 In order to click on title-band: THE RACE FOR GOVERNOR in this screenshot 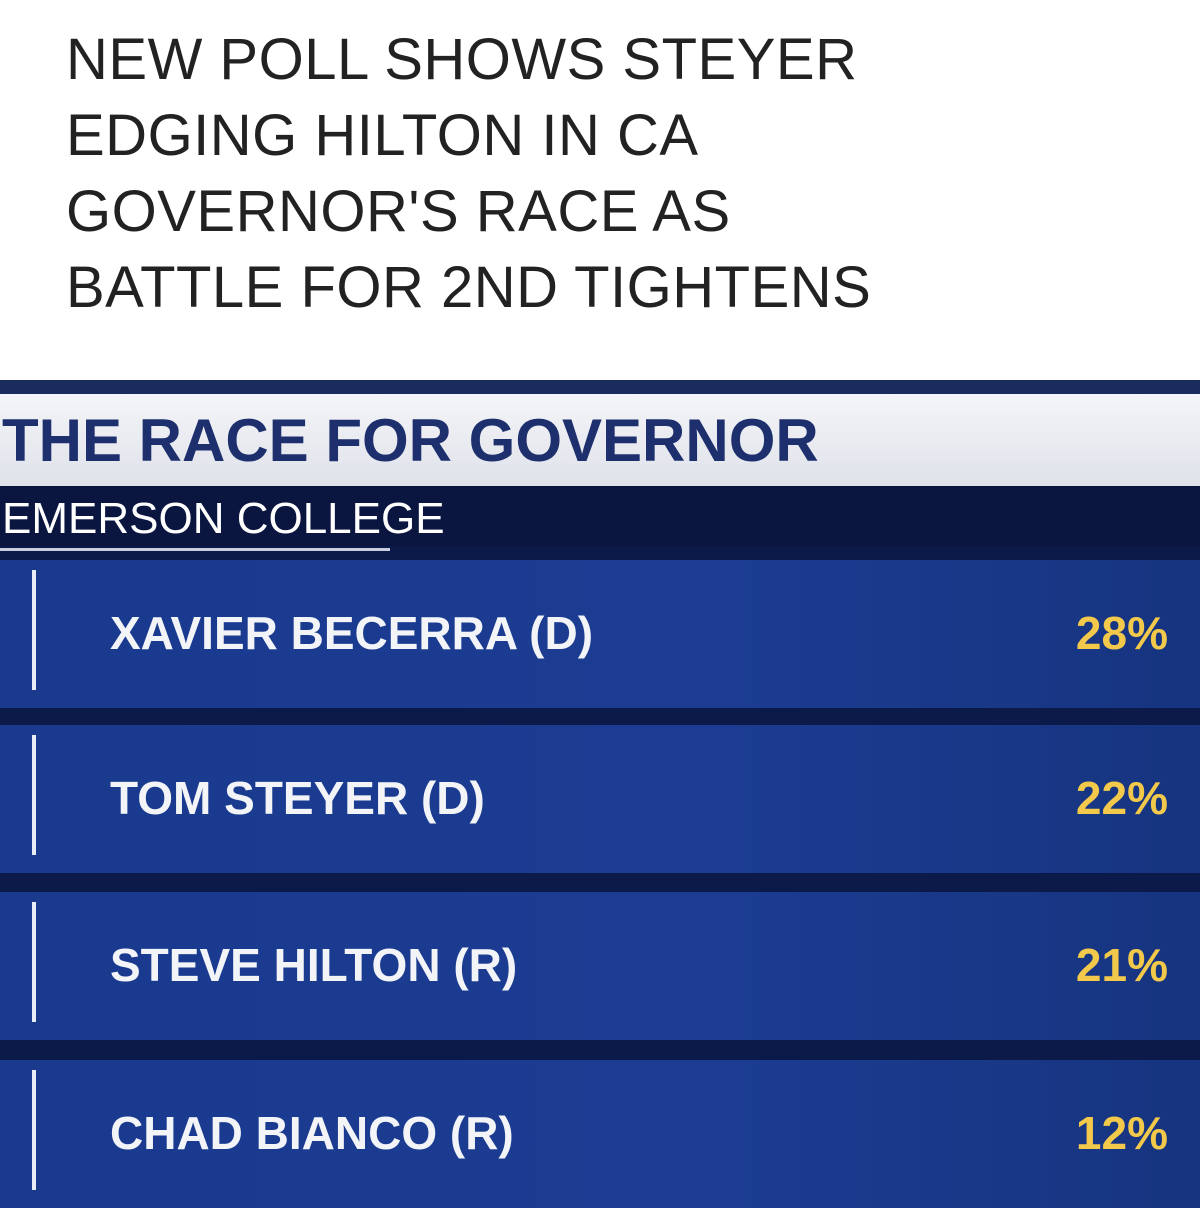, I will do `click(600, 440)`.